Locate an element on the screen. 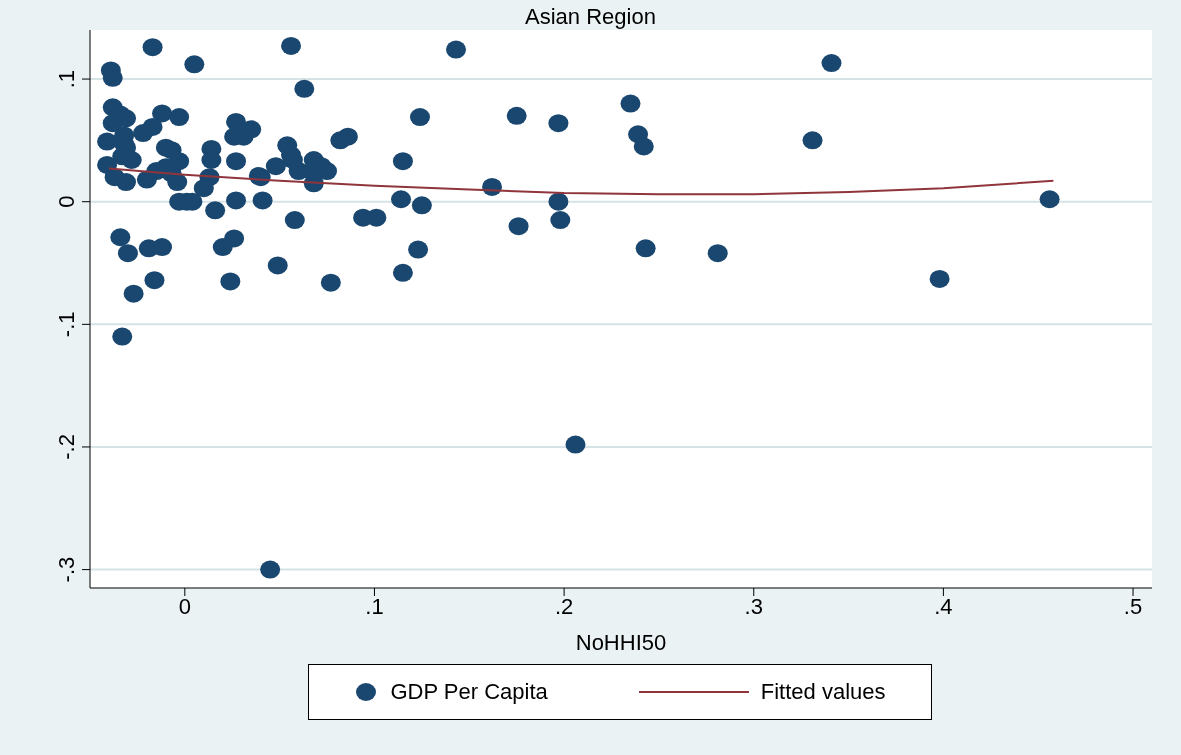  x-tick-label: .1 is located at coordinates (374, 606).